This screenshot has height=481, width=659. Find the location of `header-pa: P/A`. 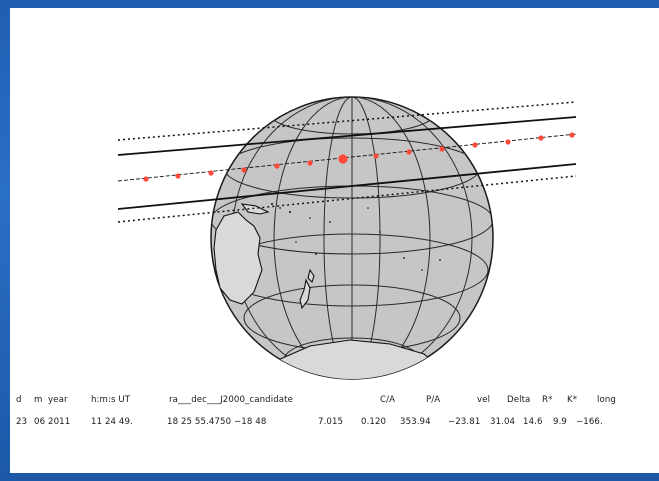

header-pa: P/A is located at coordinates (433, 400).